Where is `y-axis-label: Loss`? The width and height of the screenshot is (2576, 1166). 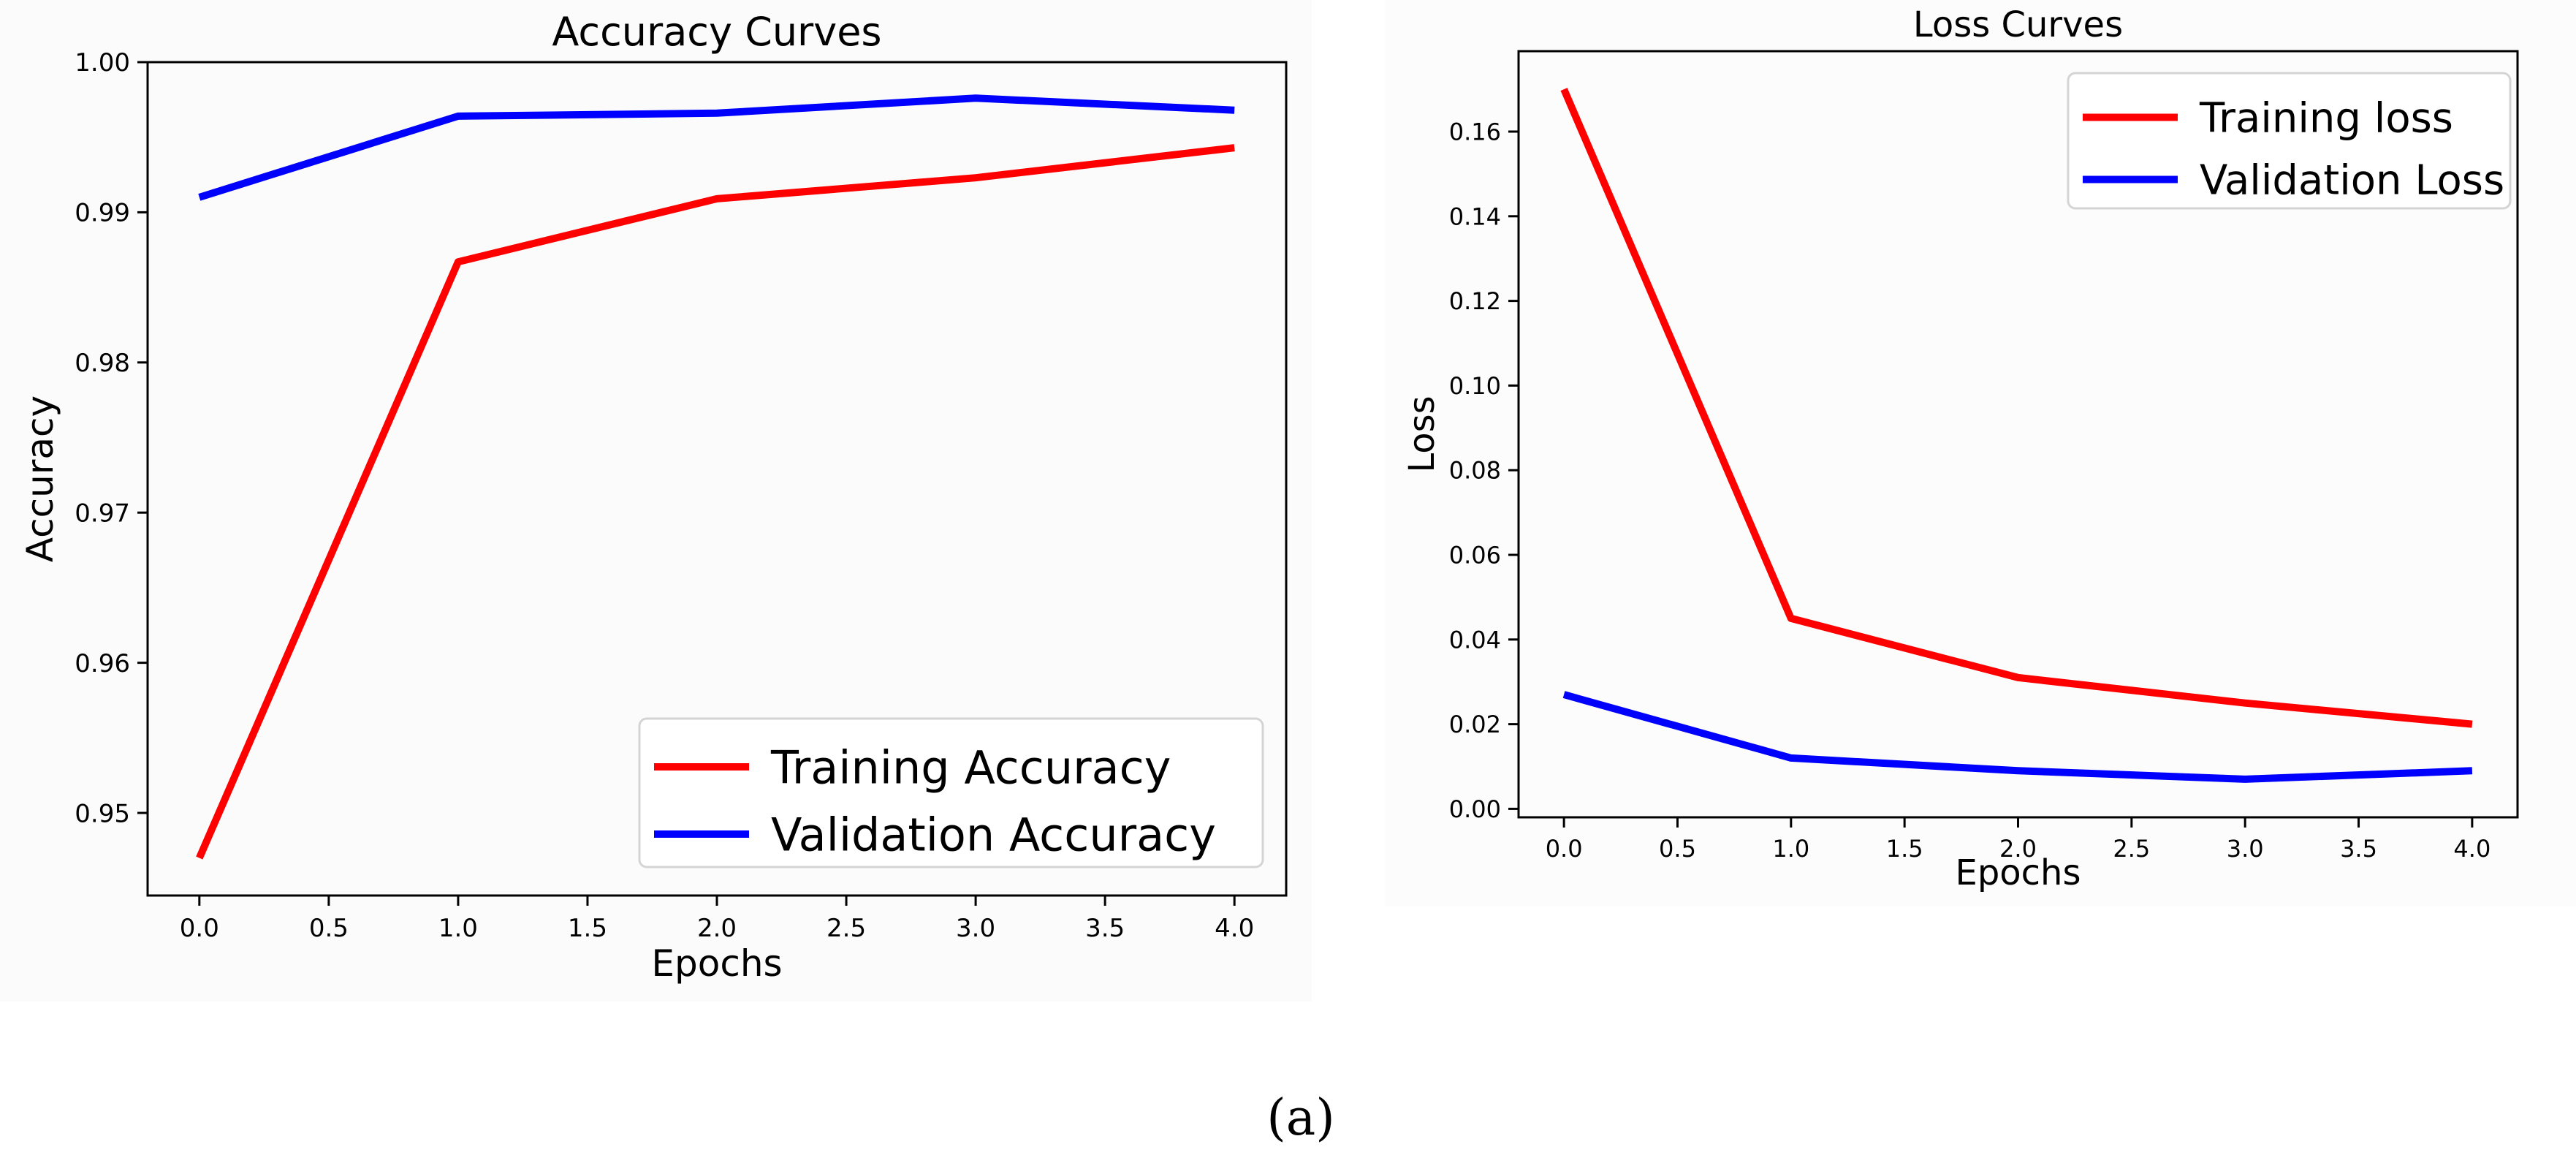
y-axis-label: Loss is located at coordinates (1423, 433).